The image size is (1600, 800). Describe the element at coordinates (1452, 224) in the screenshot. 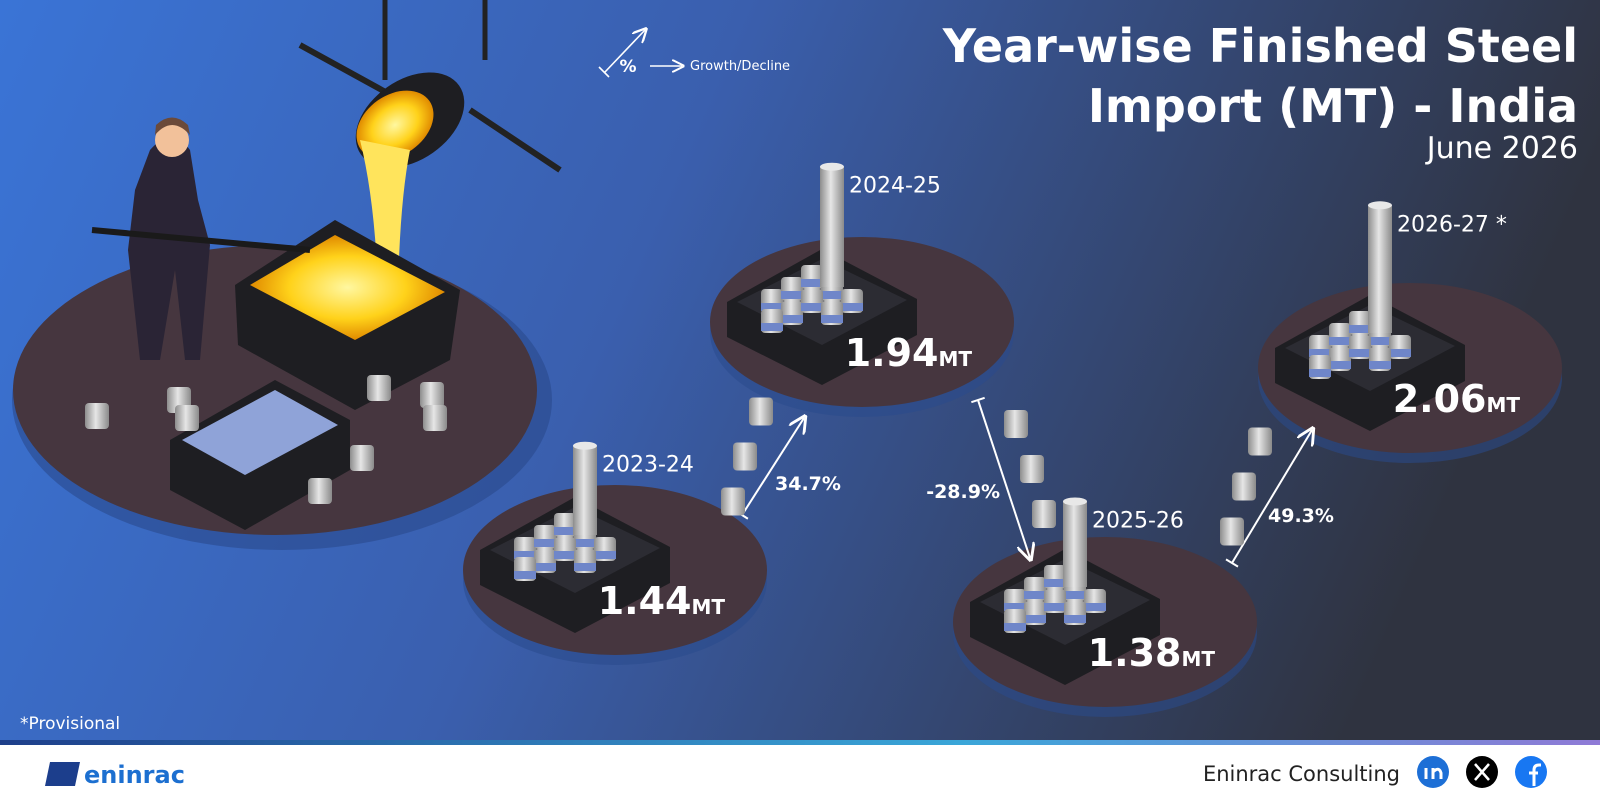

I see `category-label: 2026-27 *` at that location.